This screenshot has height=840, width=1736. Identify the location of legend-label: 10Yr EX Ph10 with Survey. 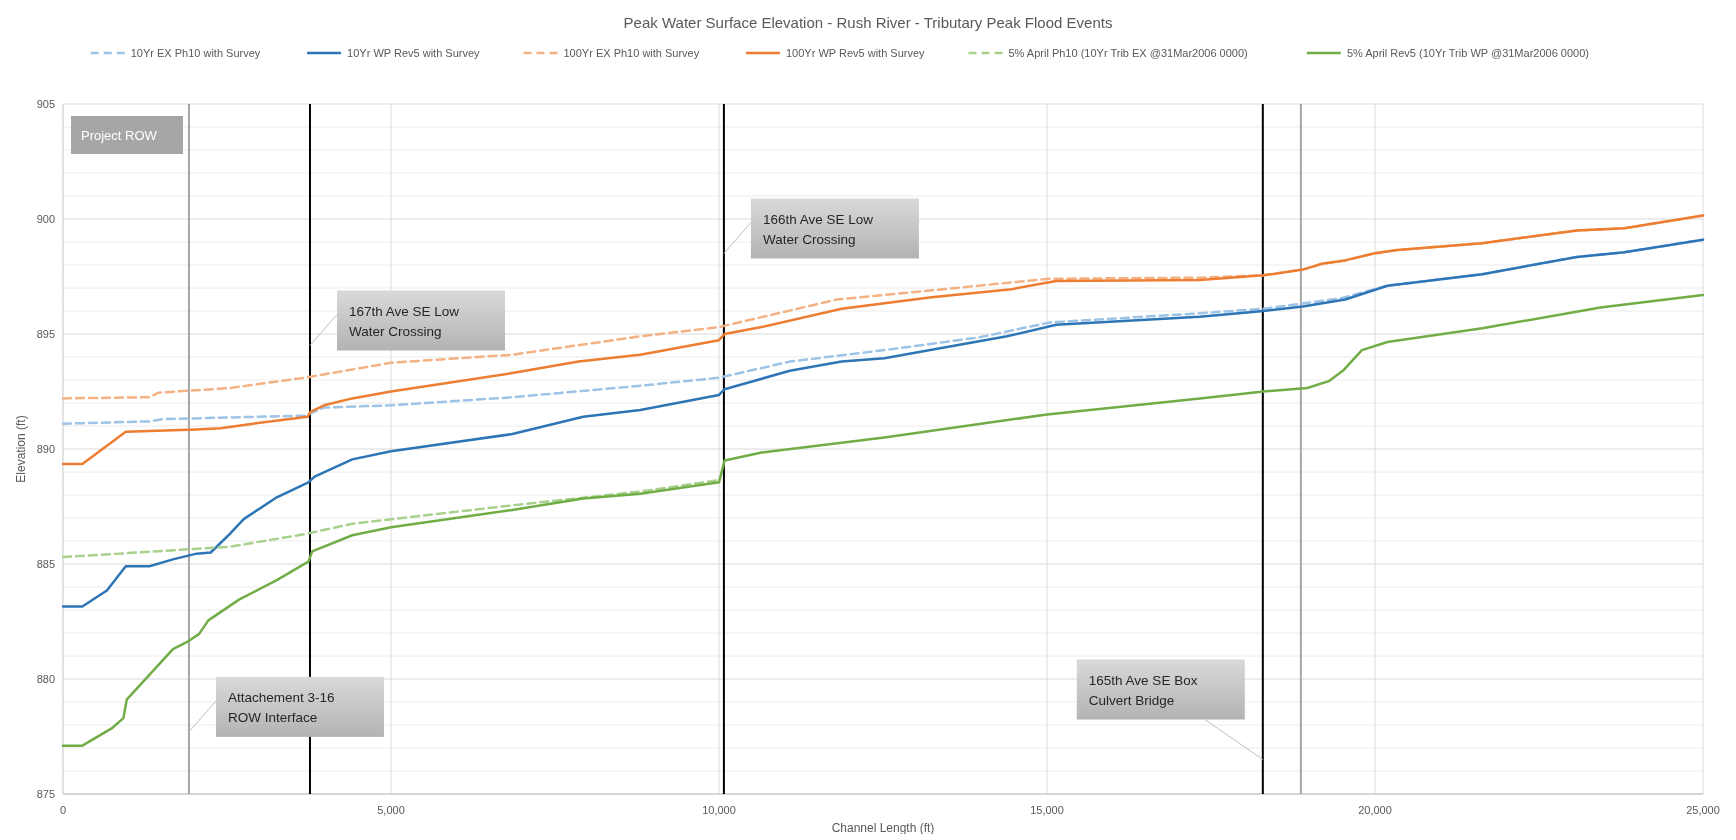
(195, 53).